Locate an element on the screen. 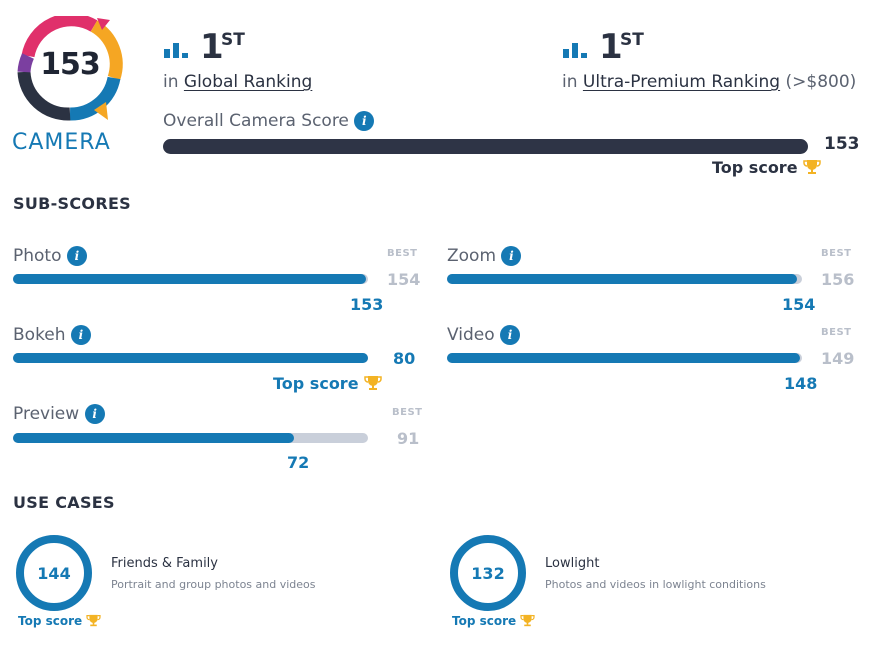 This screenshot has width=875, height=654. friends-family-score: 144 is located at coordinates (54, 573).